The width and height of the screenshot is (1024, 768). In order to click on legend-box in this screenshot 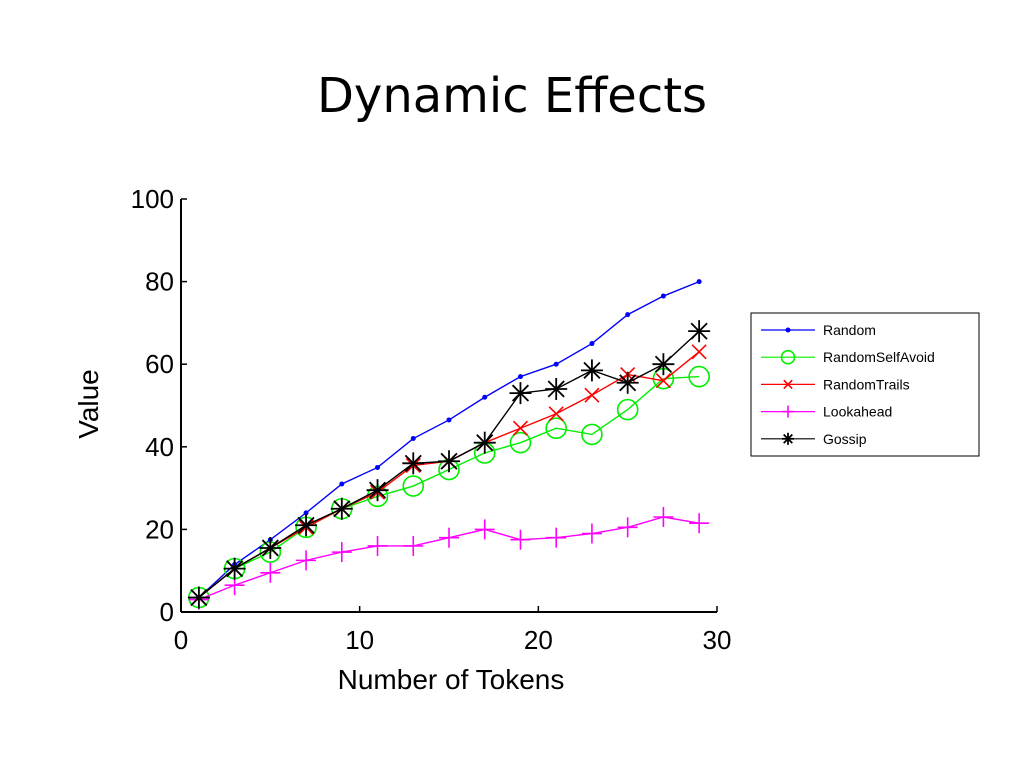, I will do `click(865, 384)`.